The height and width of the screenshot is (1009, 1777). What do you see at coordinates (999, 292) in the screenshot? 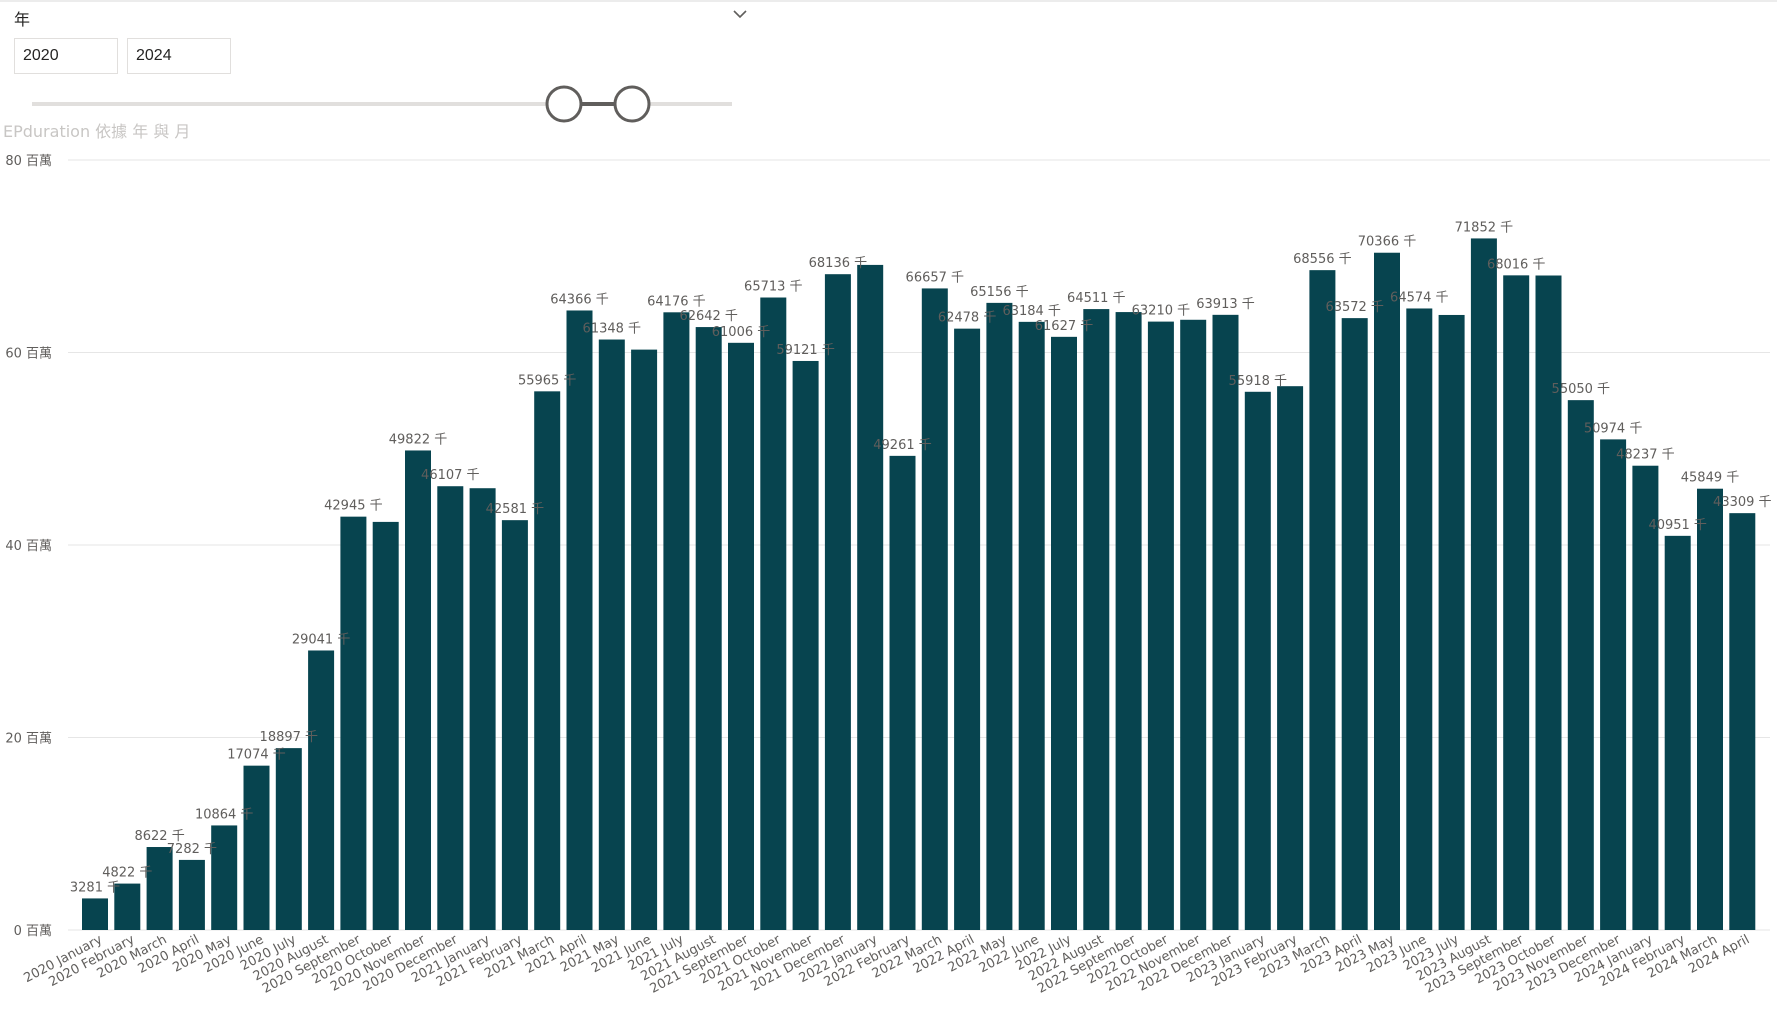
I see `data-label: 65156 千` at bounding box center [999, 292].